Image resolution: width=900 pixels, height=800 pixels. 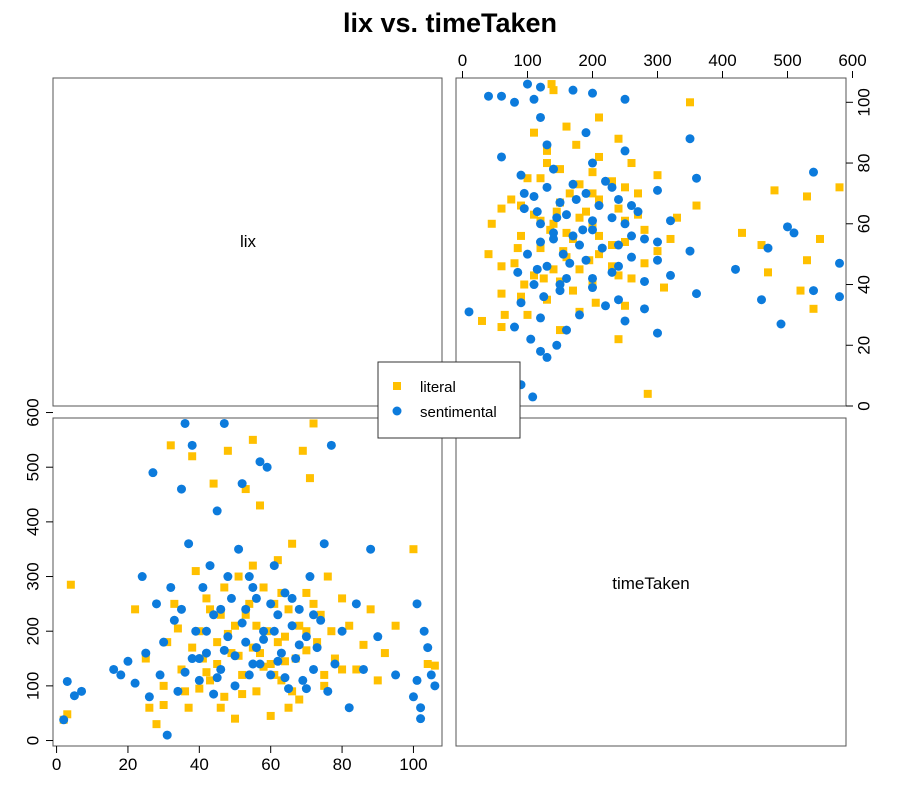 I want to click on diagonal-label-timetaken: timeTaken, so click(x=650, y=583).